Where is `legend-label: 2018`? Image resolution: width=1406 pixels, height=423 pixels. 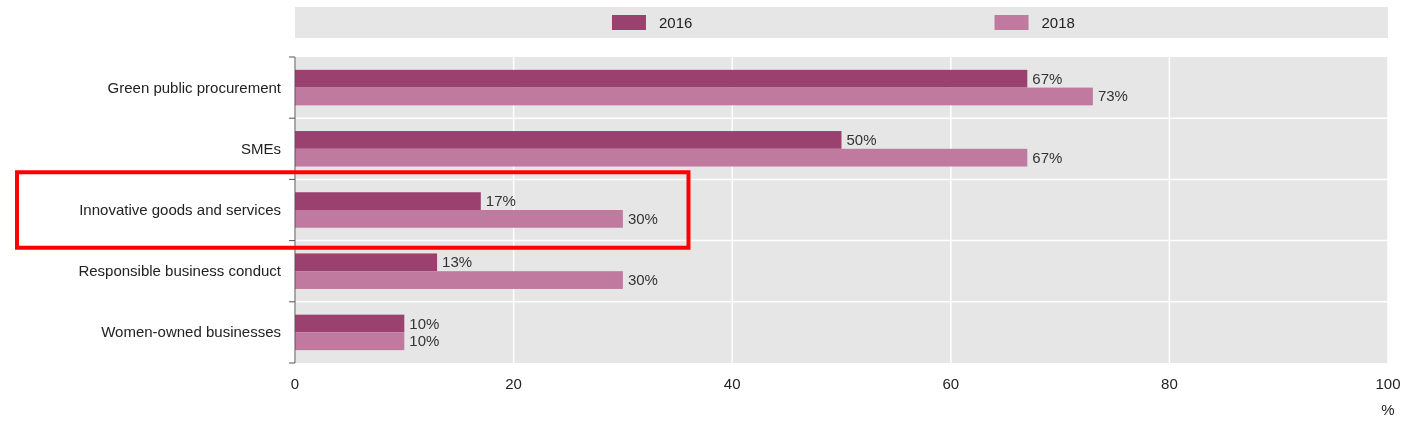
legend-label: 2018 is located at coordinates (1058, 22).